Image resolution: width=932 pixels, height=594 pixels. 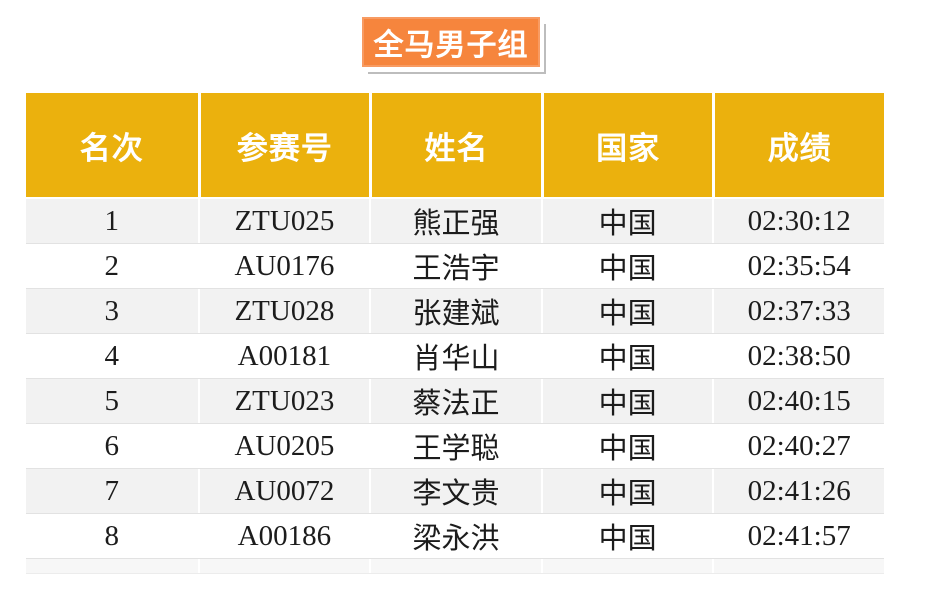 I want to click on table-row: 3 ZTU028 张建斌 中国 02:37:33, so click(x=455, y=311).